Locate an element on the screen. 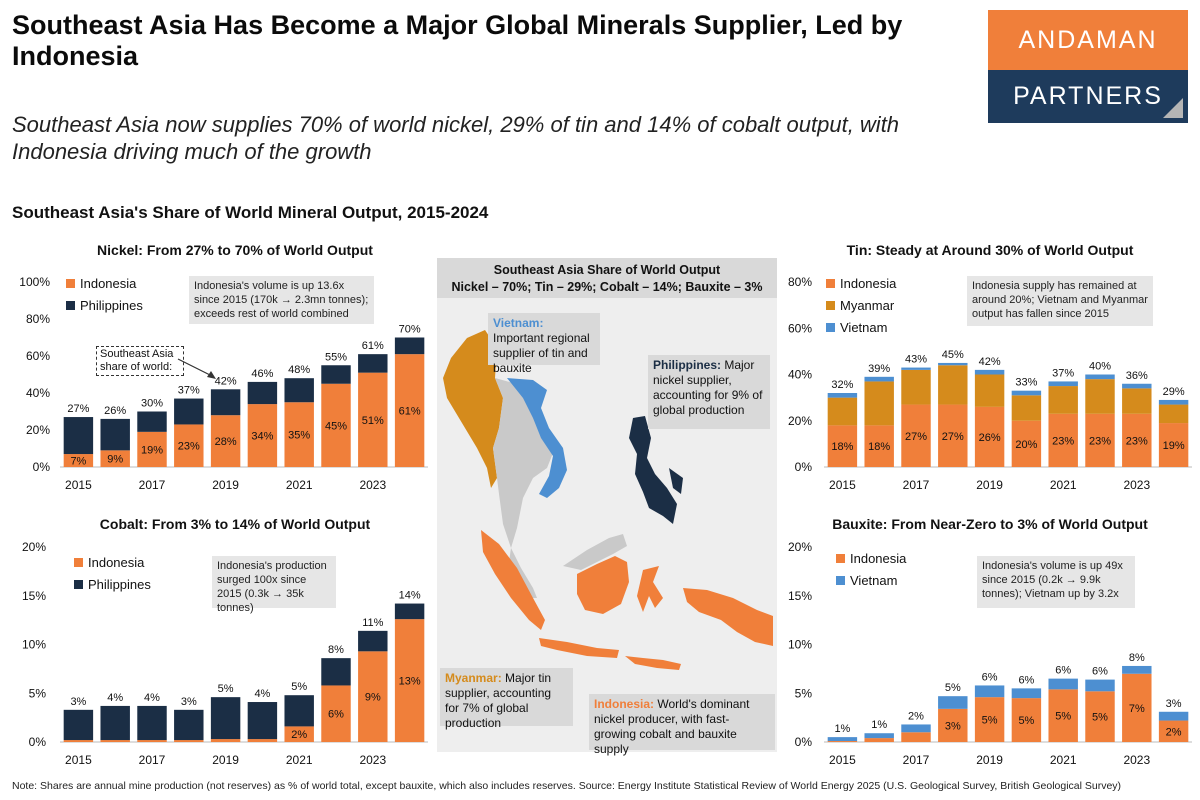 The width and height of the screenshot is (1200, 800). cobalt-x-tick-label: 2021 is located at coordinates (299, 760).